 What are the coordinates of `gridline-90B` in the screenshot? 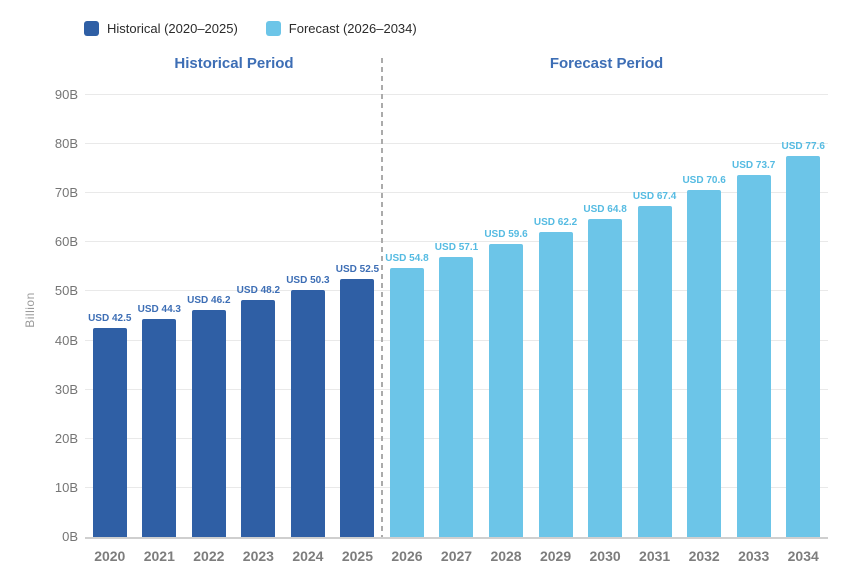 It's located at (456, 94).